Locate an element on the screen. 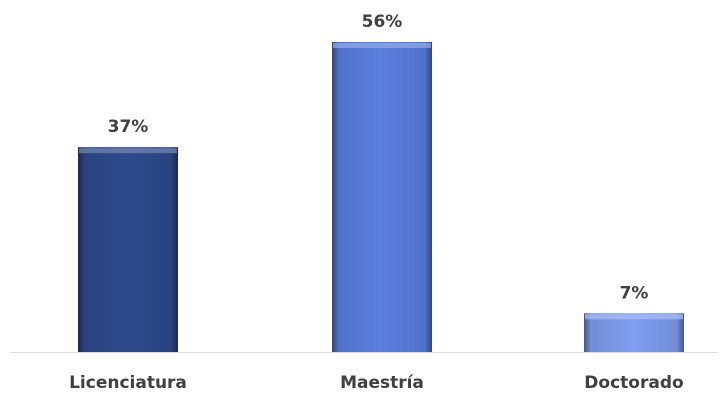 This screenshot has height=394, width=728. data-label-3: 7% is located at coordinates (634, 293).